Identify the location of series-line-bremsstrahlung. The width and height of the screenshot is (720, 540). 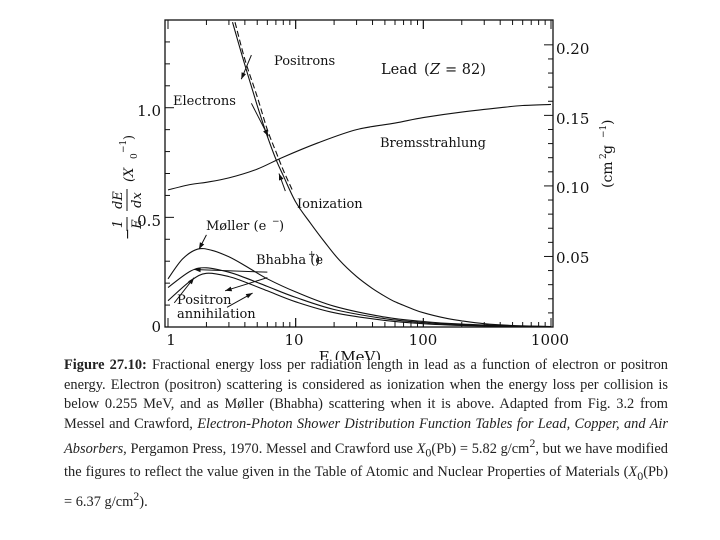
(359, 147).